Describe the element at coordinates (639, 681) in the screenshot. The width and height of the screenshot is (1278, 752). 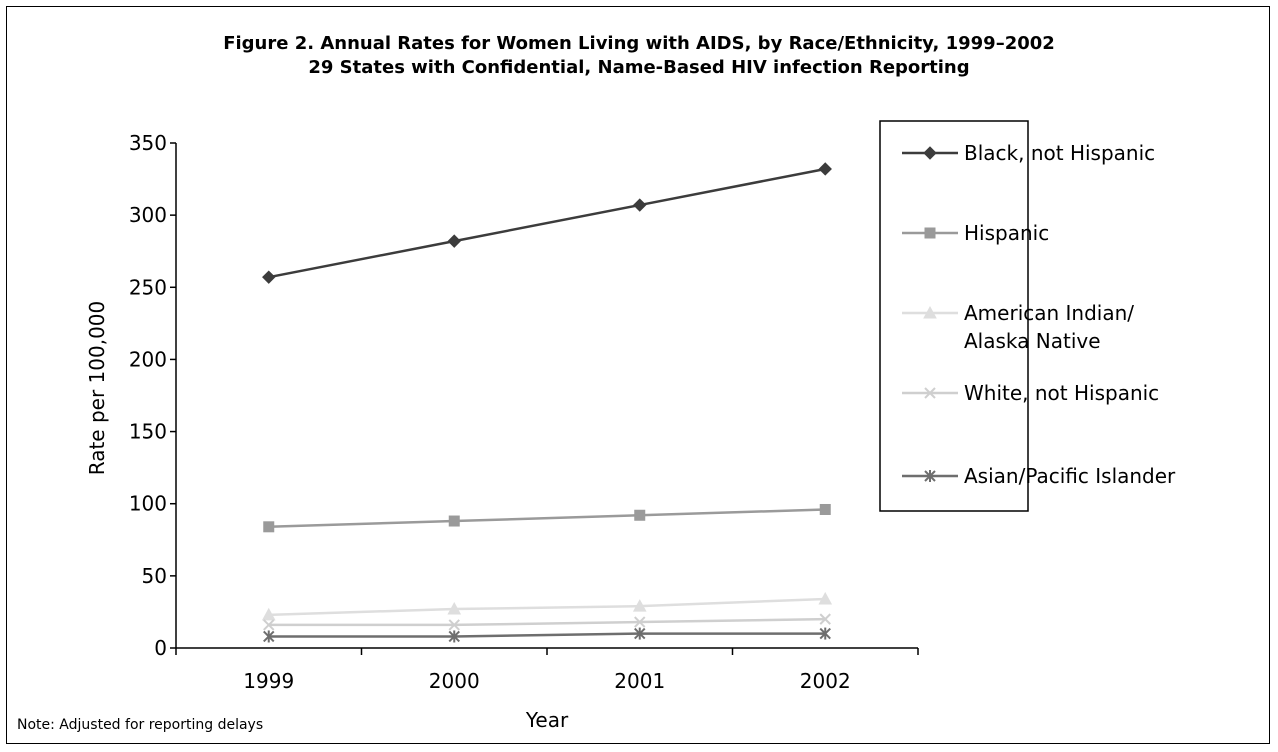
I see `x-tick-label: 2001` at that location.